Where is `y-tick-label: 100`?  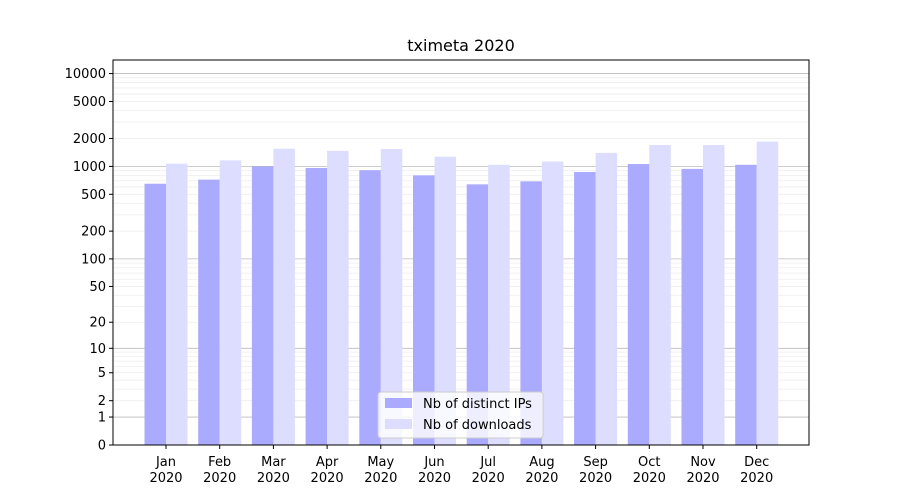 y-tick-label: 100 is located at coordinates (93, 259).